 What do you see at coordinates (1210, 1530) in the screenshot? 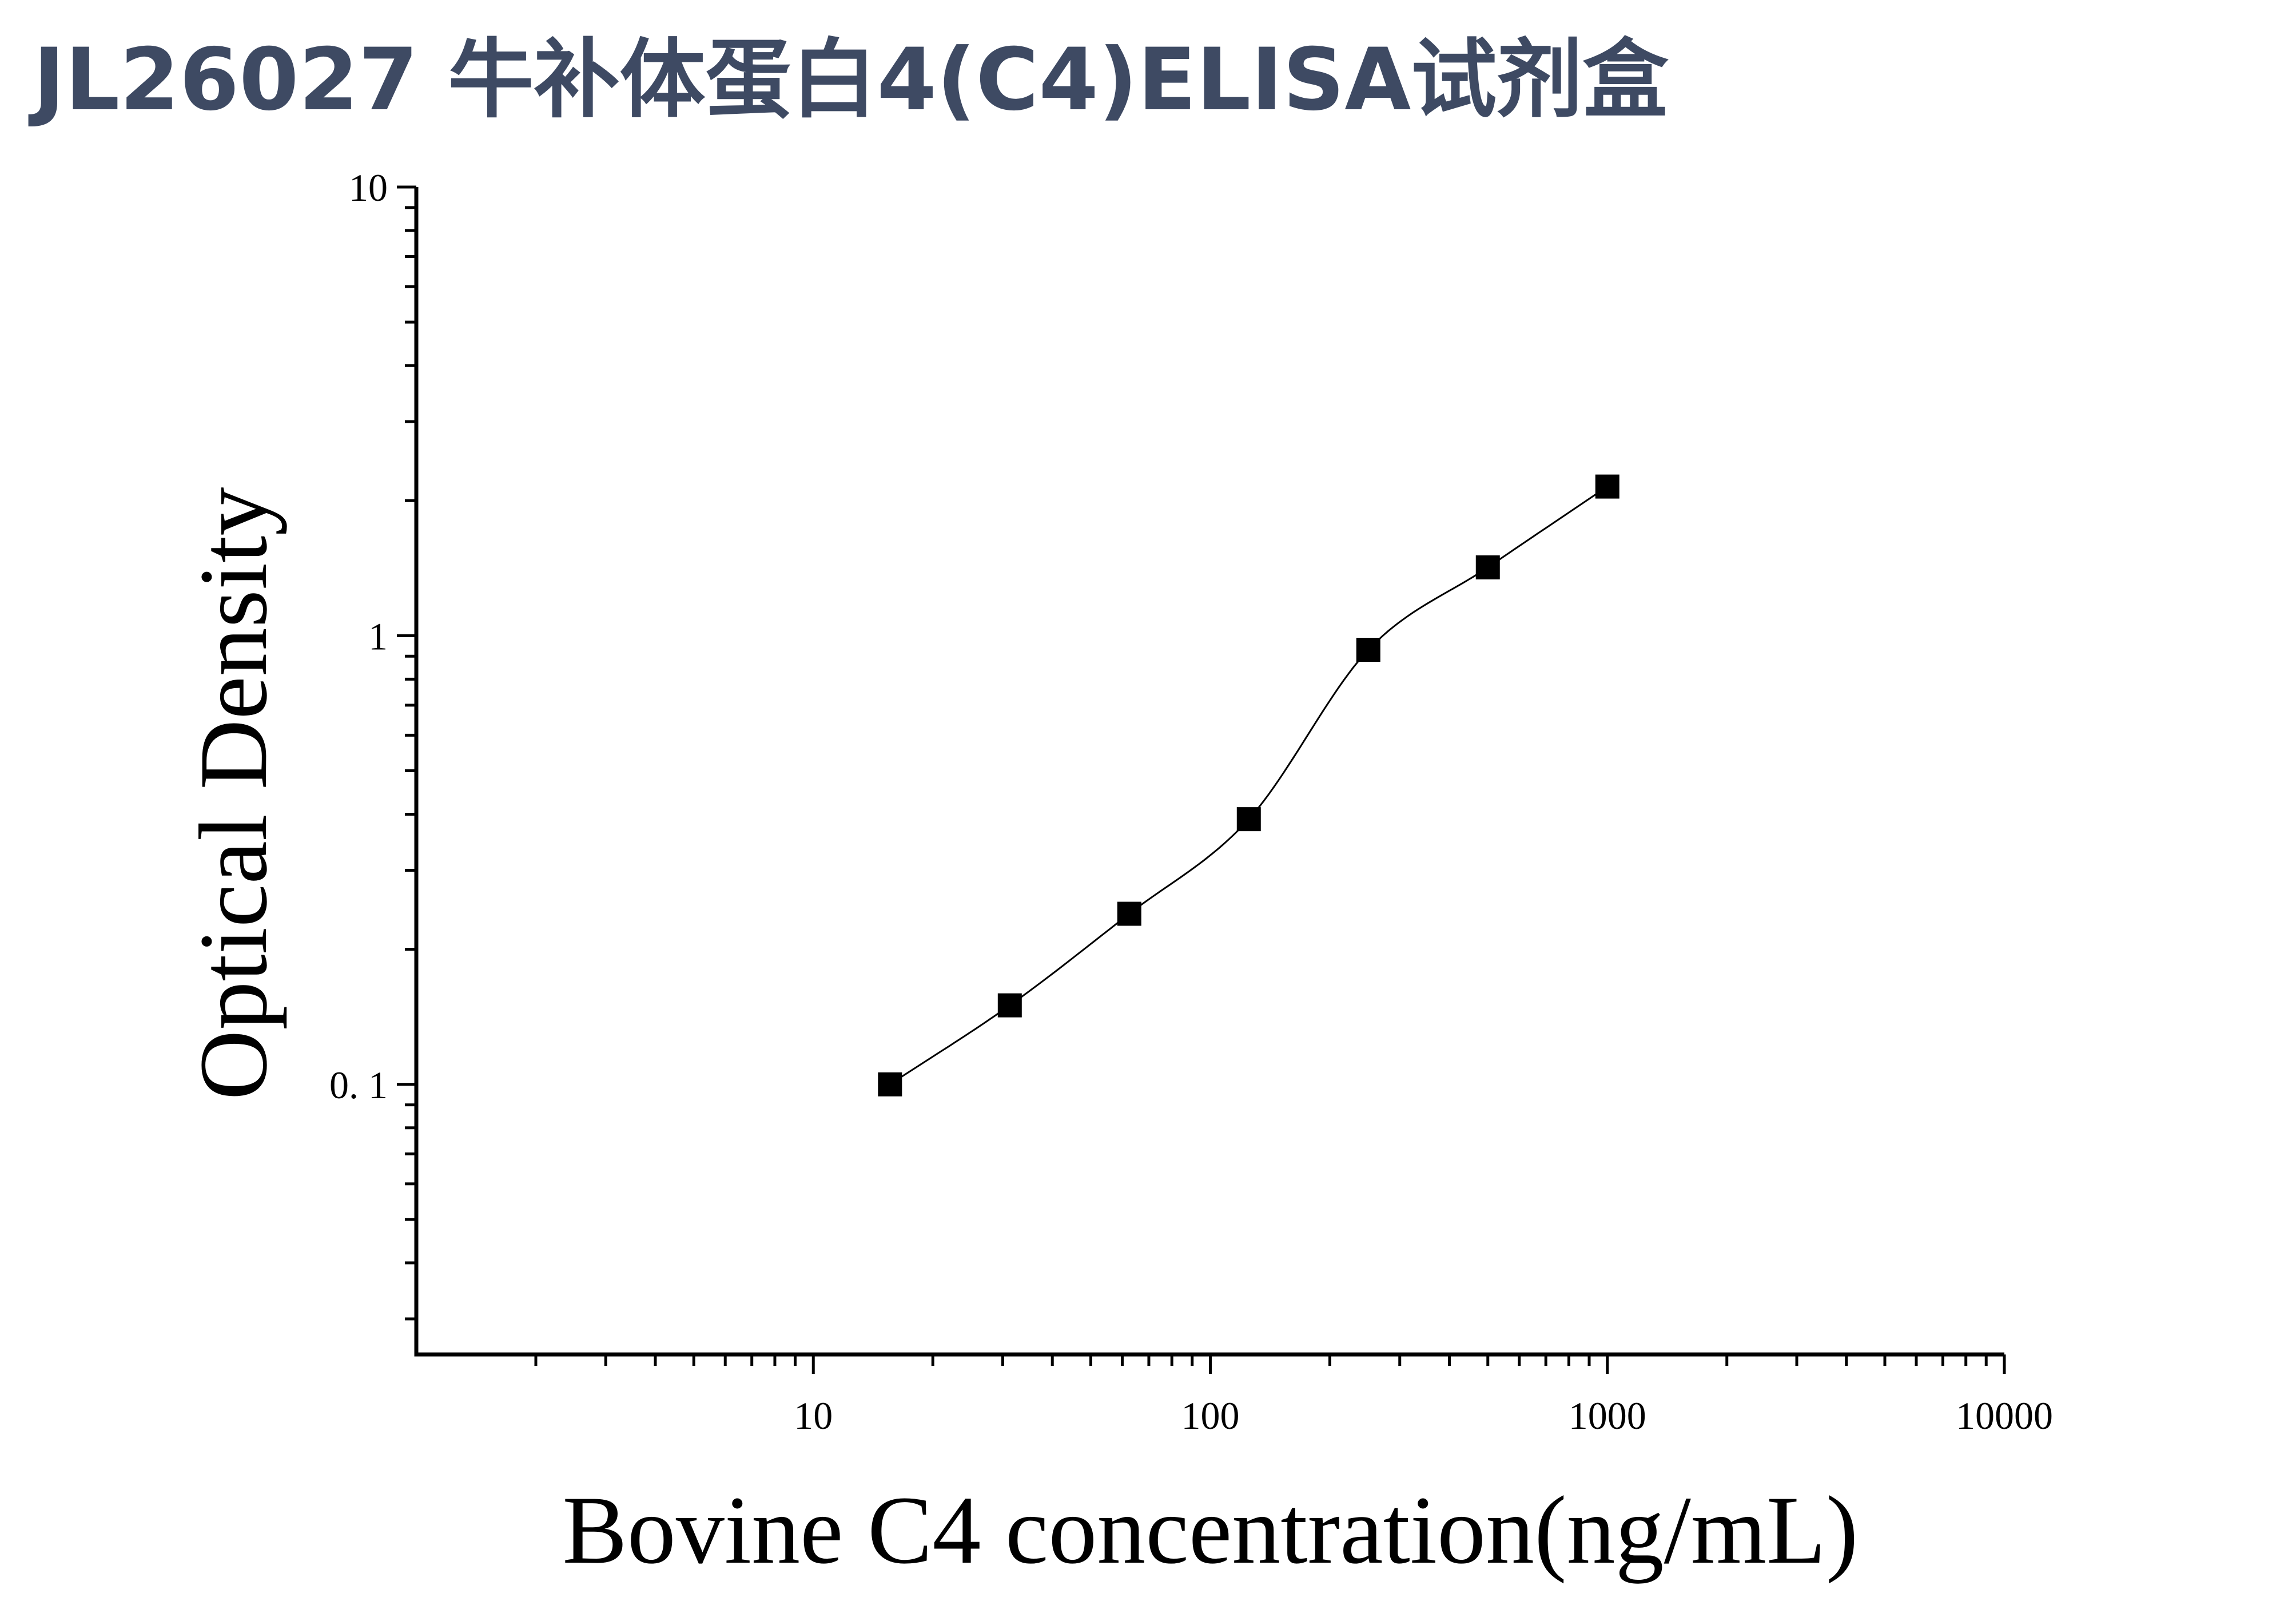
I see `x-axis-title: Bovine C4 concentration(ng/mL)` at bounding box center [1210, 1530].